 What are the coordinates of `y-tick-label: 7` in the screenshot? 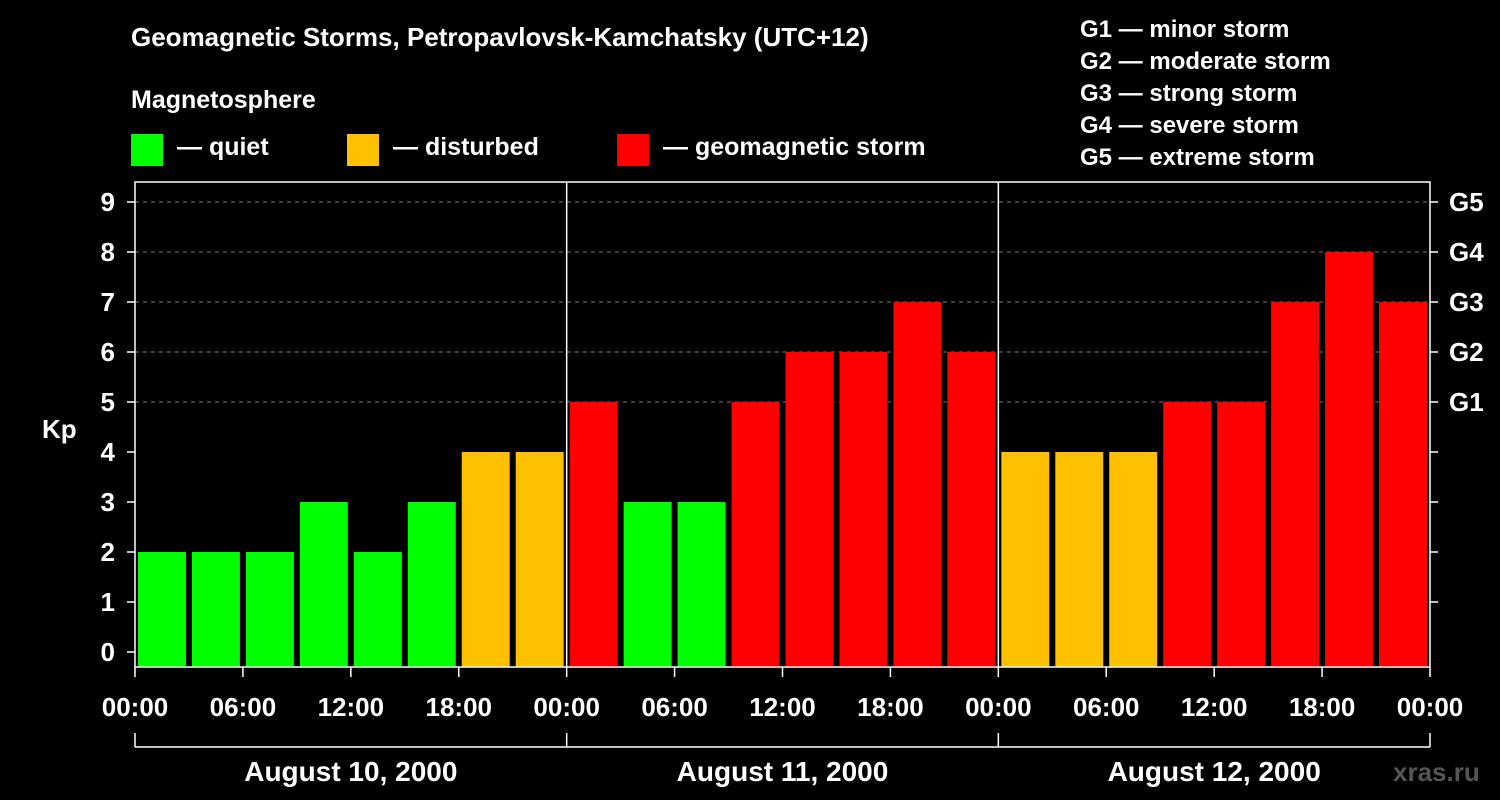 It's located at (108, 302).